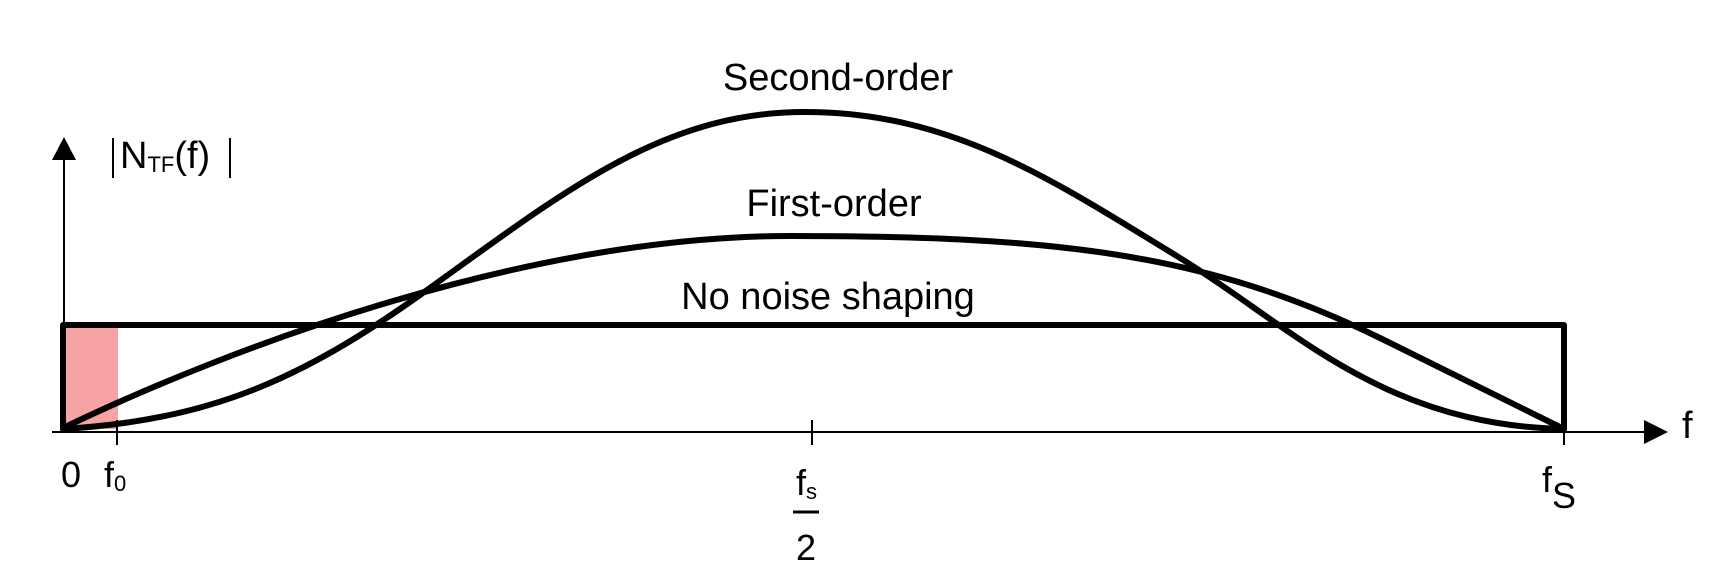  I want to click on tick-label-fs-half: fs 2, so click(806, 515).